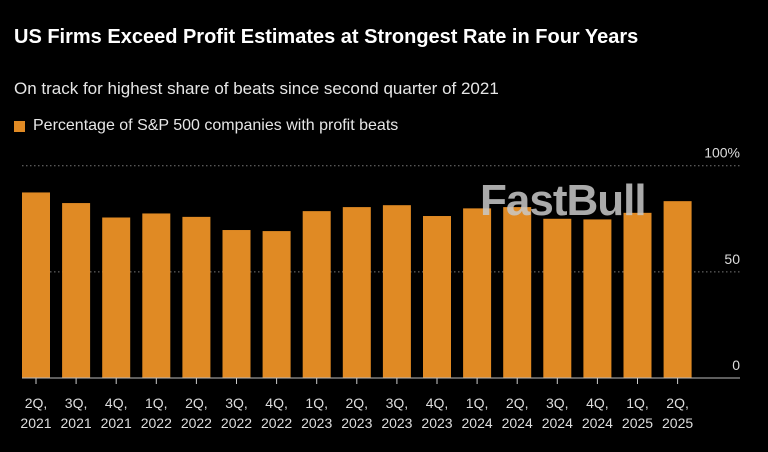  Describe the element at coordinates (396, 413) in the screenshot. I see `x-tick-label: 3Q, 2023` at that location.